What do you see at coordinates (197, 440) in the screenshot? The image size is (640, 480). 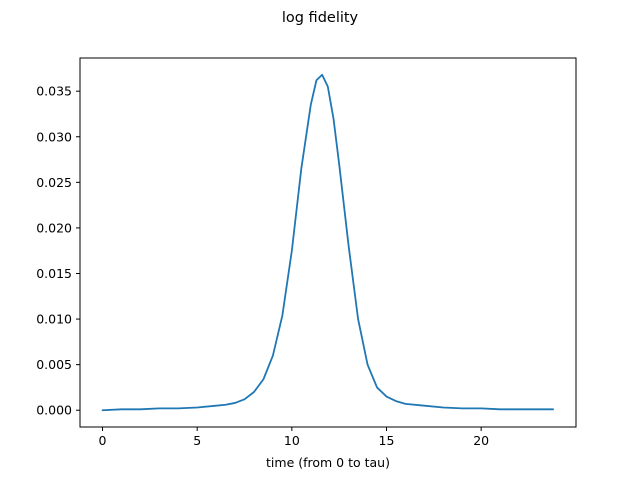 I see `x-tick-label: 5` at bounding box center [197, 440].